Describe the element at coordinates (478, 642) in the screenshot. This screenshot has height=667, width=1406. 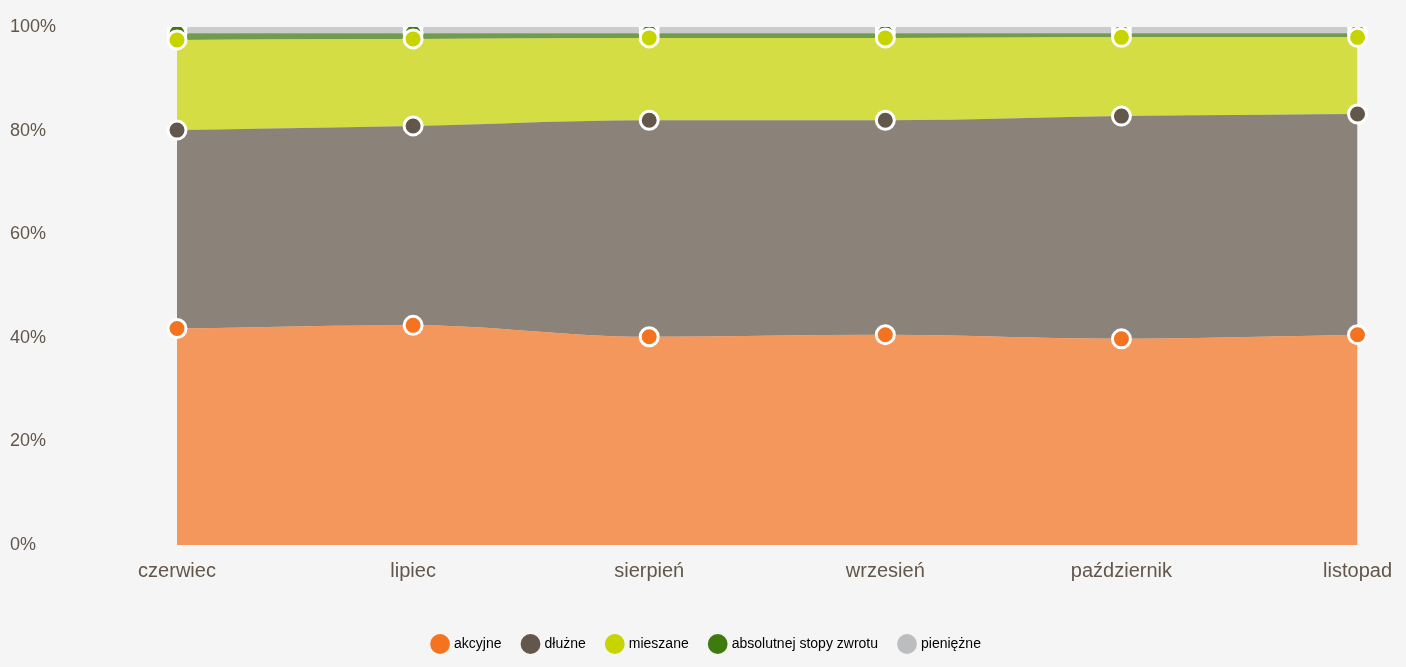
I see `legend-label: akcyjne` at that location.